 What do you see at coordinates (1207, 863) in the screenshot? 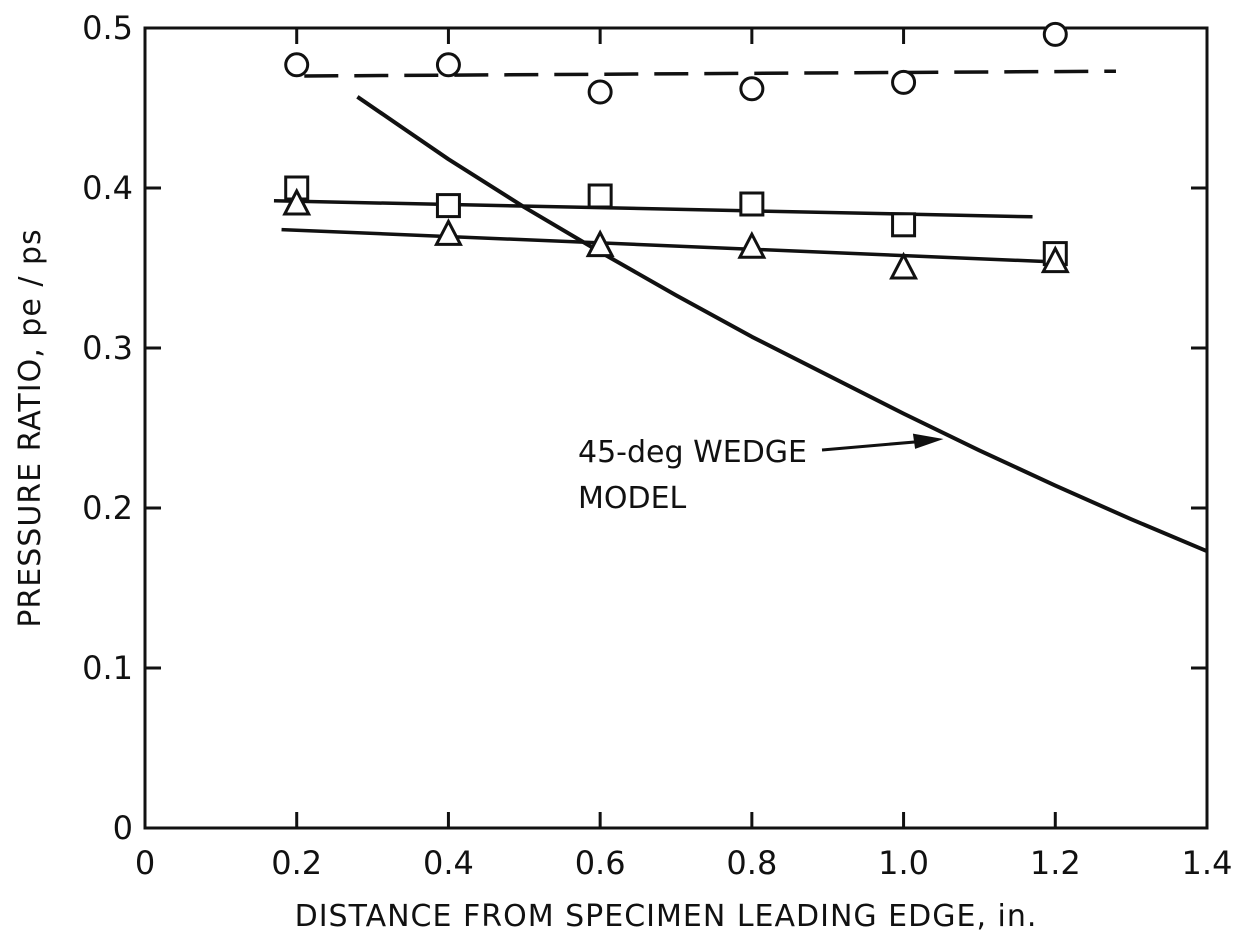
I see `x-tick-label: 1.4` at bounding box center [1207, 863].